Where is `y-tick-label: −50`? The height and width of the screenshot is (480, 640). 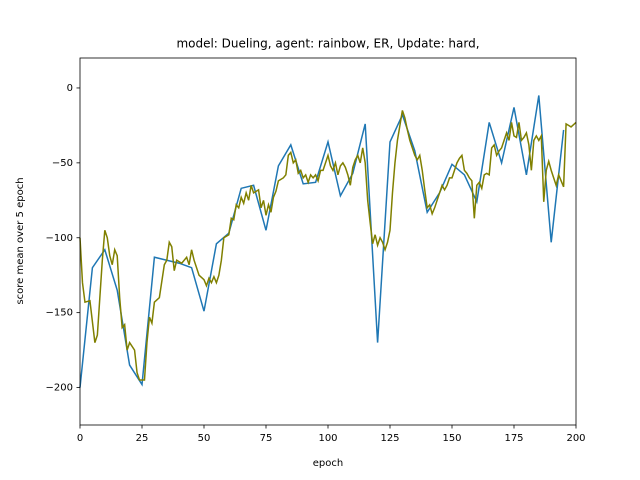 y-tick-label: −50 is located at coordinates (62, 163).